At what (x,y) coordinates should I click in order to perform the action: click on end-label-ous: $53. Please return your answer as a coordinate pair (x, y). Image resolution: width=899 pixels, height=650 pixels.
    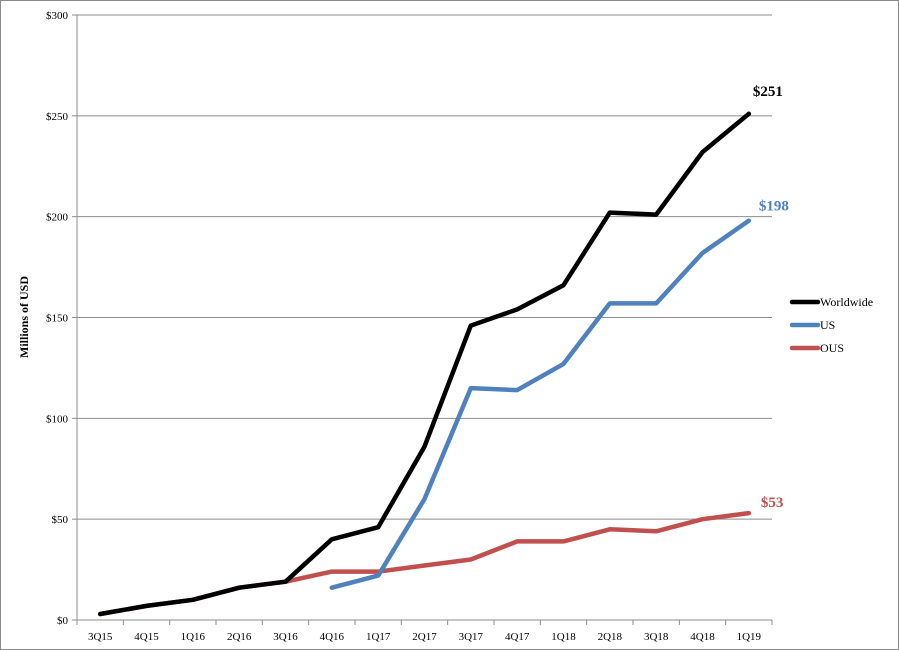
    Looking at the image, I should click on (772, 503).